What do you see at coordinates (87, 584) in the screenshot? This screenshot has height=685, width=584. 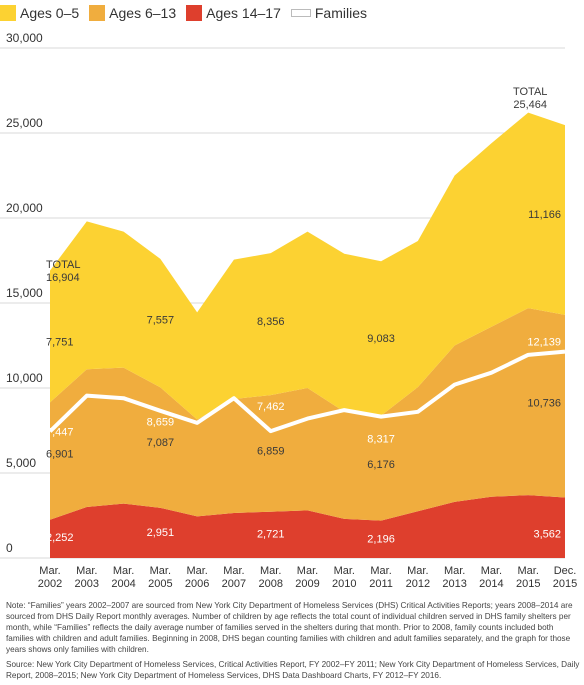 I see `x-tick-label: 2003` at bounding box center [87, 584].